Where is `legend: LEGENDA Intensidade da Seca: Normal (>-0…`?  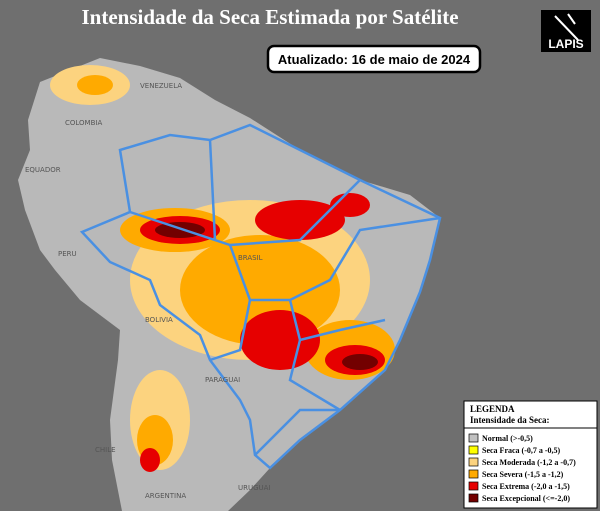
legend: LEGENDA Intensidade da Seca: Normal (>-0… is located at coordinates (530, 454).